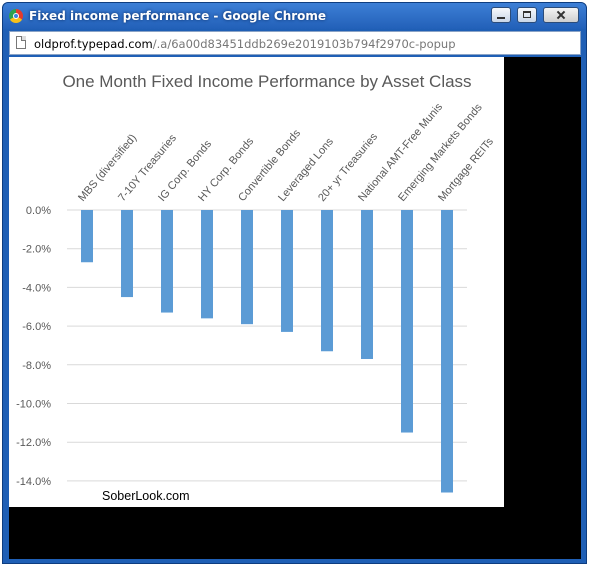  What do you see at coordinates (93, 44) in the screenshot?
I see `url-host: oldprof.typepad.com` at bounding box center [93, 44].